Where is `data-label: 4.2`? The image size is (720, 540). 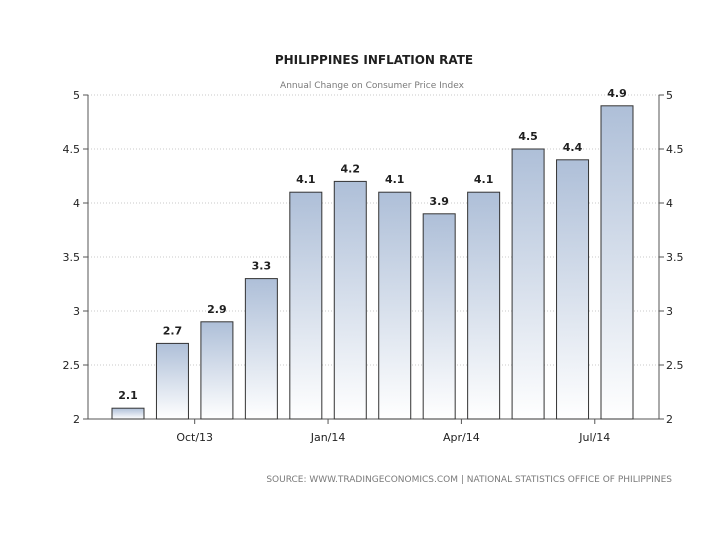
data-label: 4.2 is located at coordinates (351, 168).